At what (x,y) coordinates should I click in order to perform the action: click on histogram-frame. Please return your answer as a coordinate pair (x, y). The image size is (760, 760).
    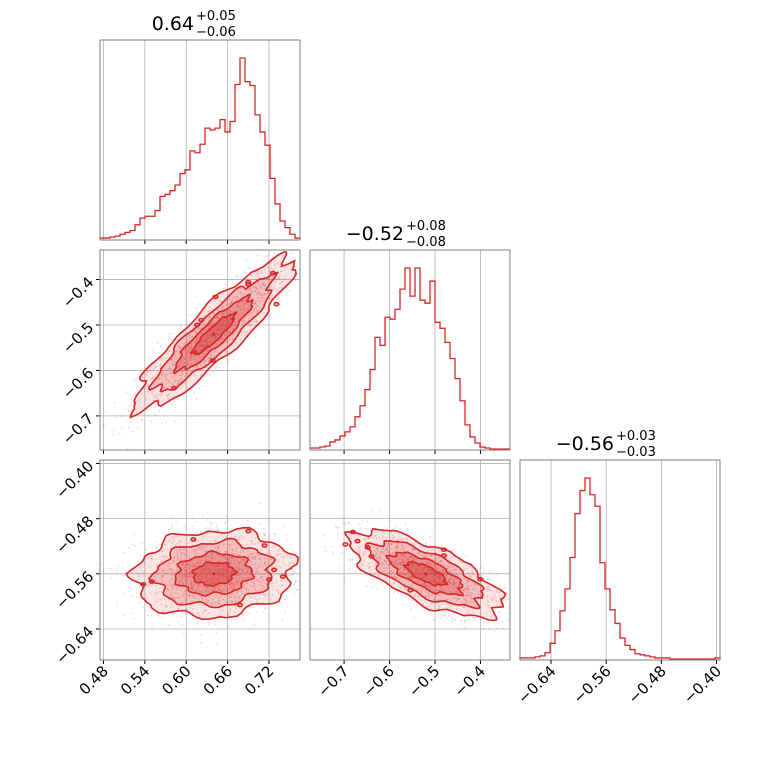
    Looking at the image, I should click on (410, 350).